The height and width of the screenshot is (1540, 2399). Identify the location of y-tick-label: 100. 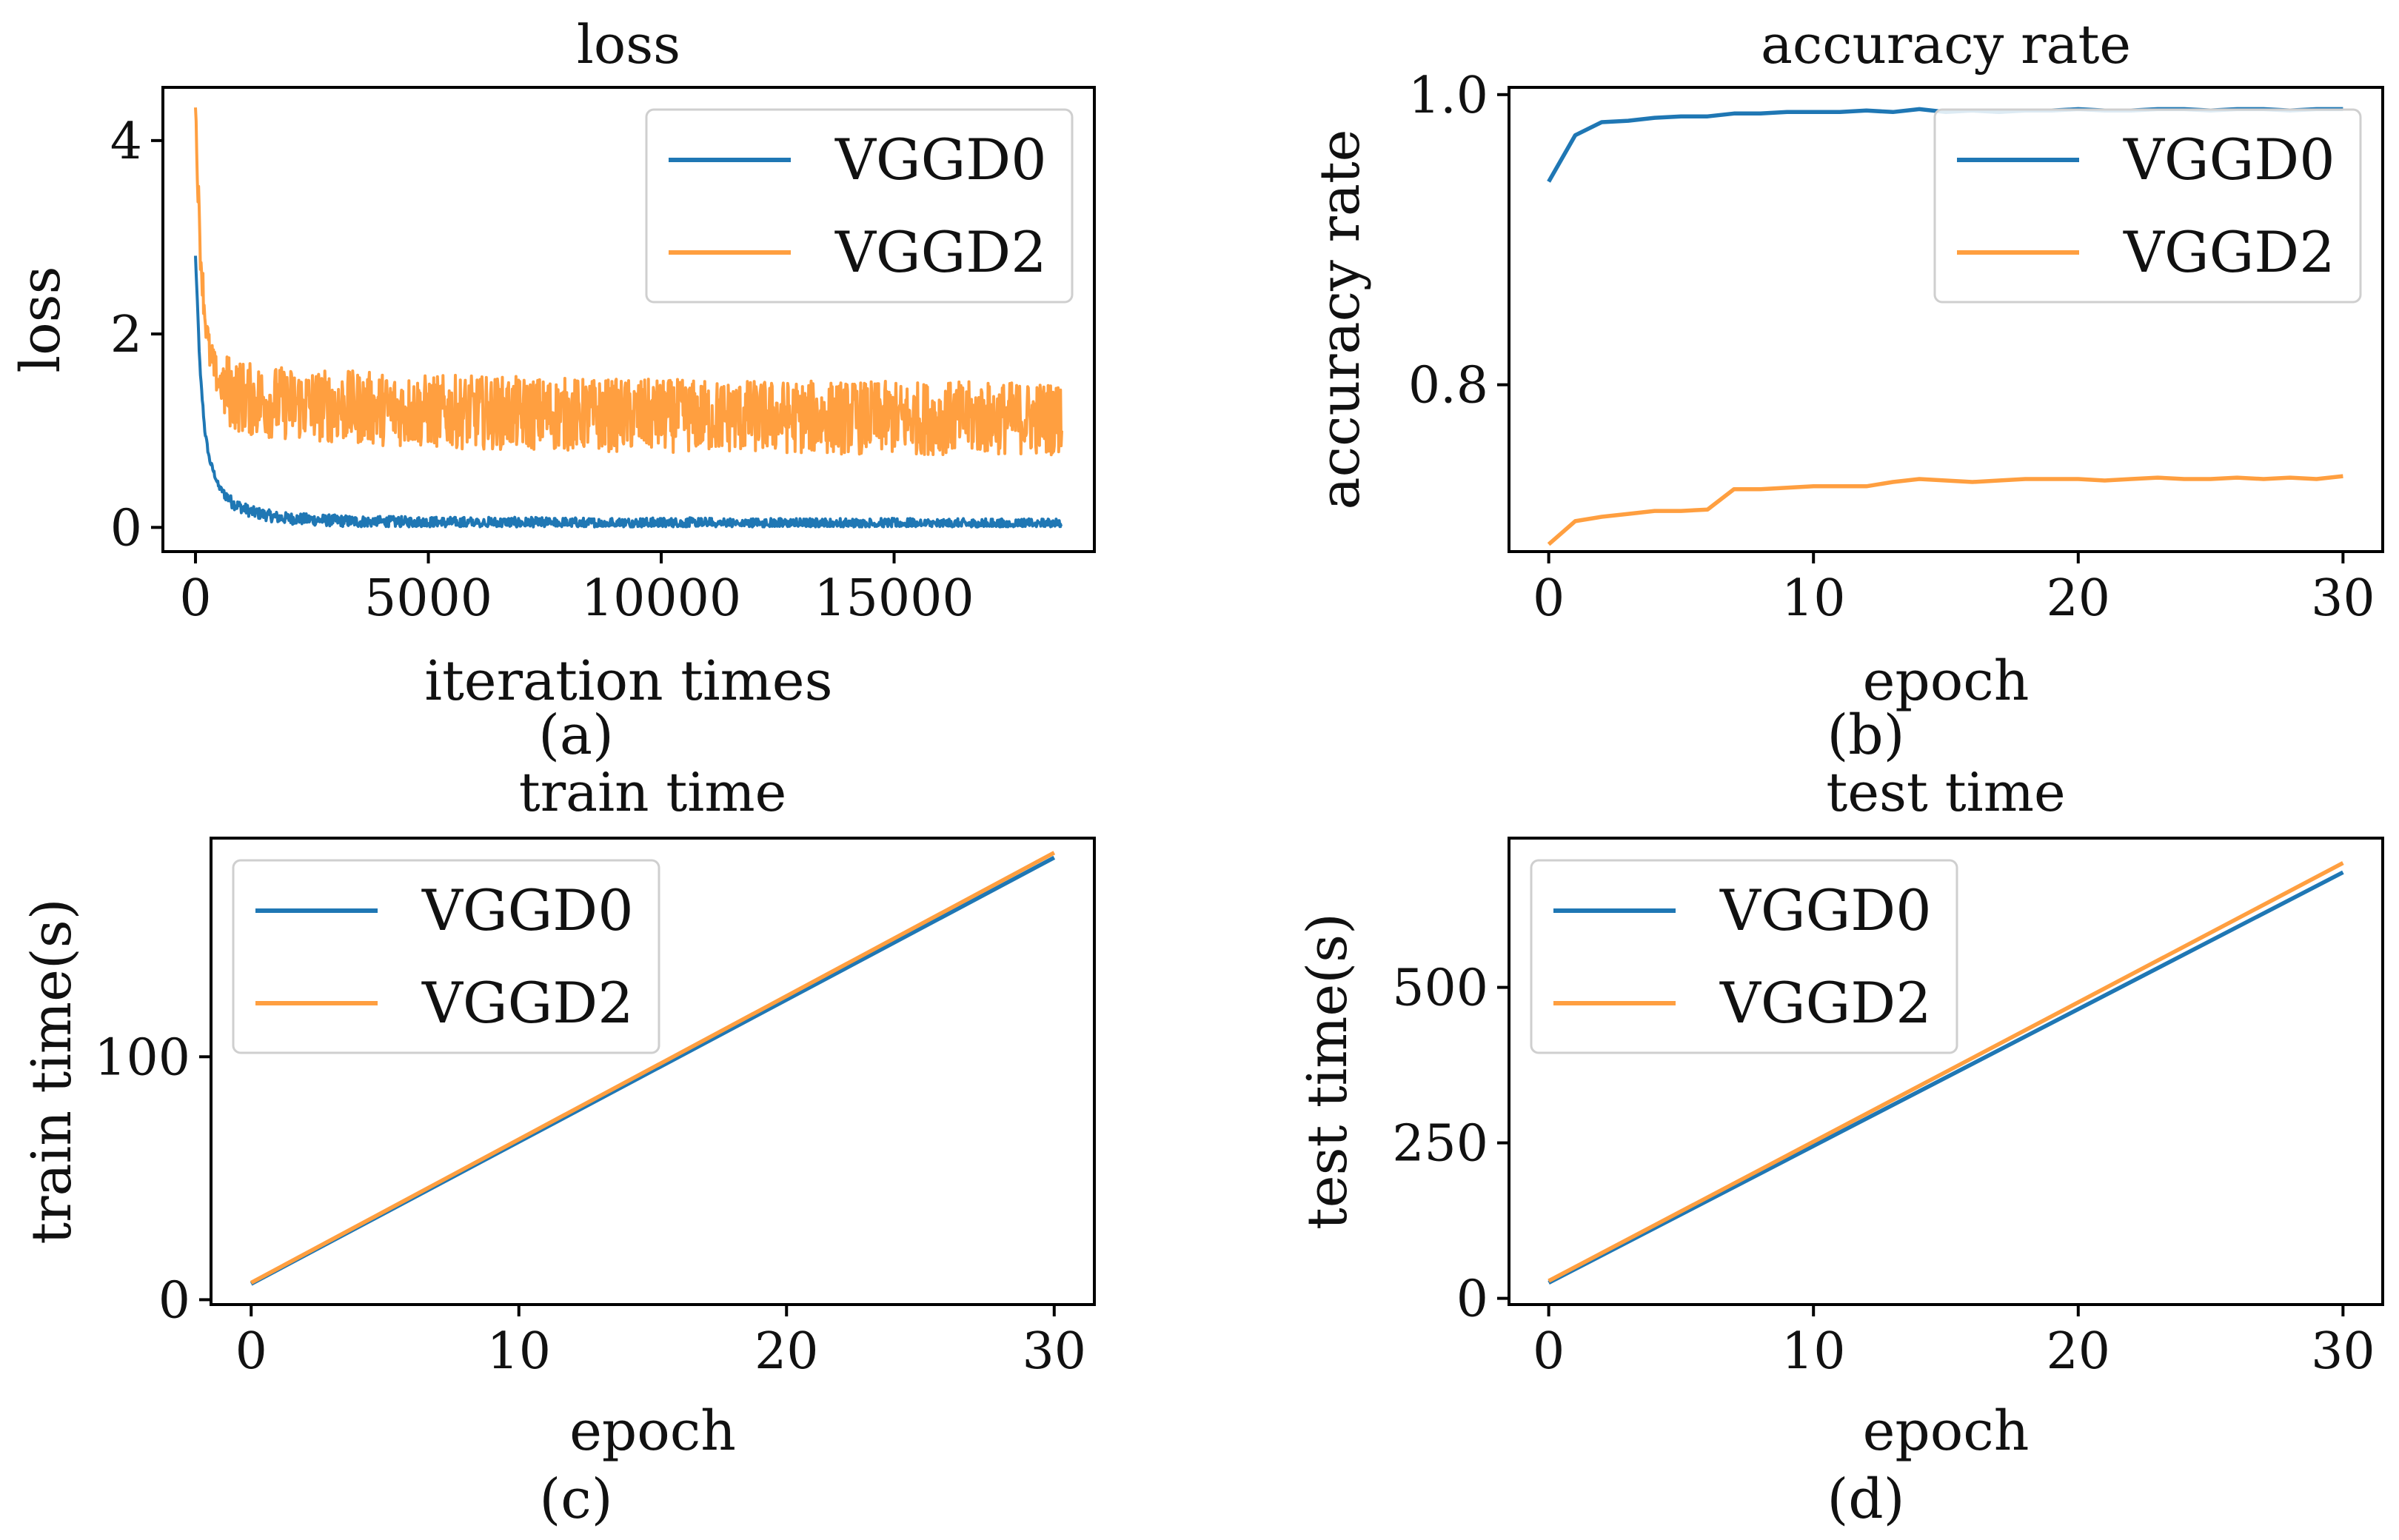
(142, 1057).